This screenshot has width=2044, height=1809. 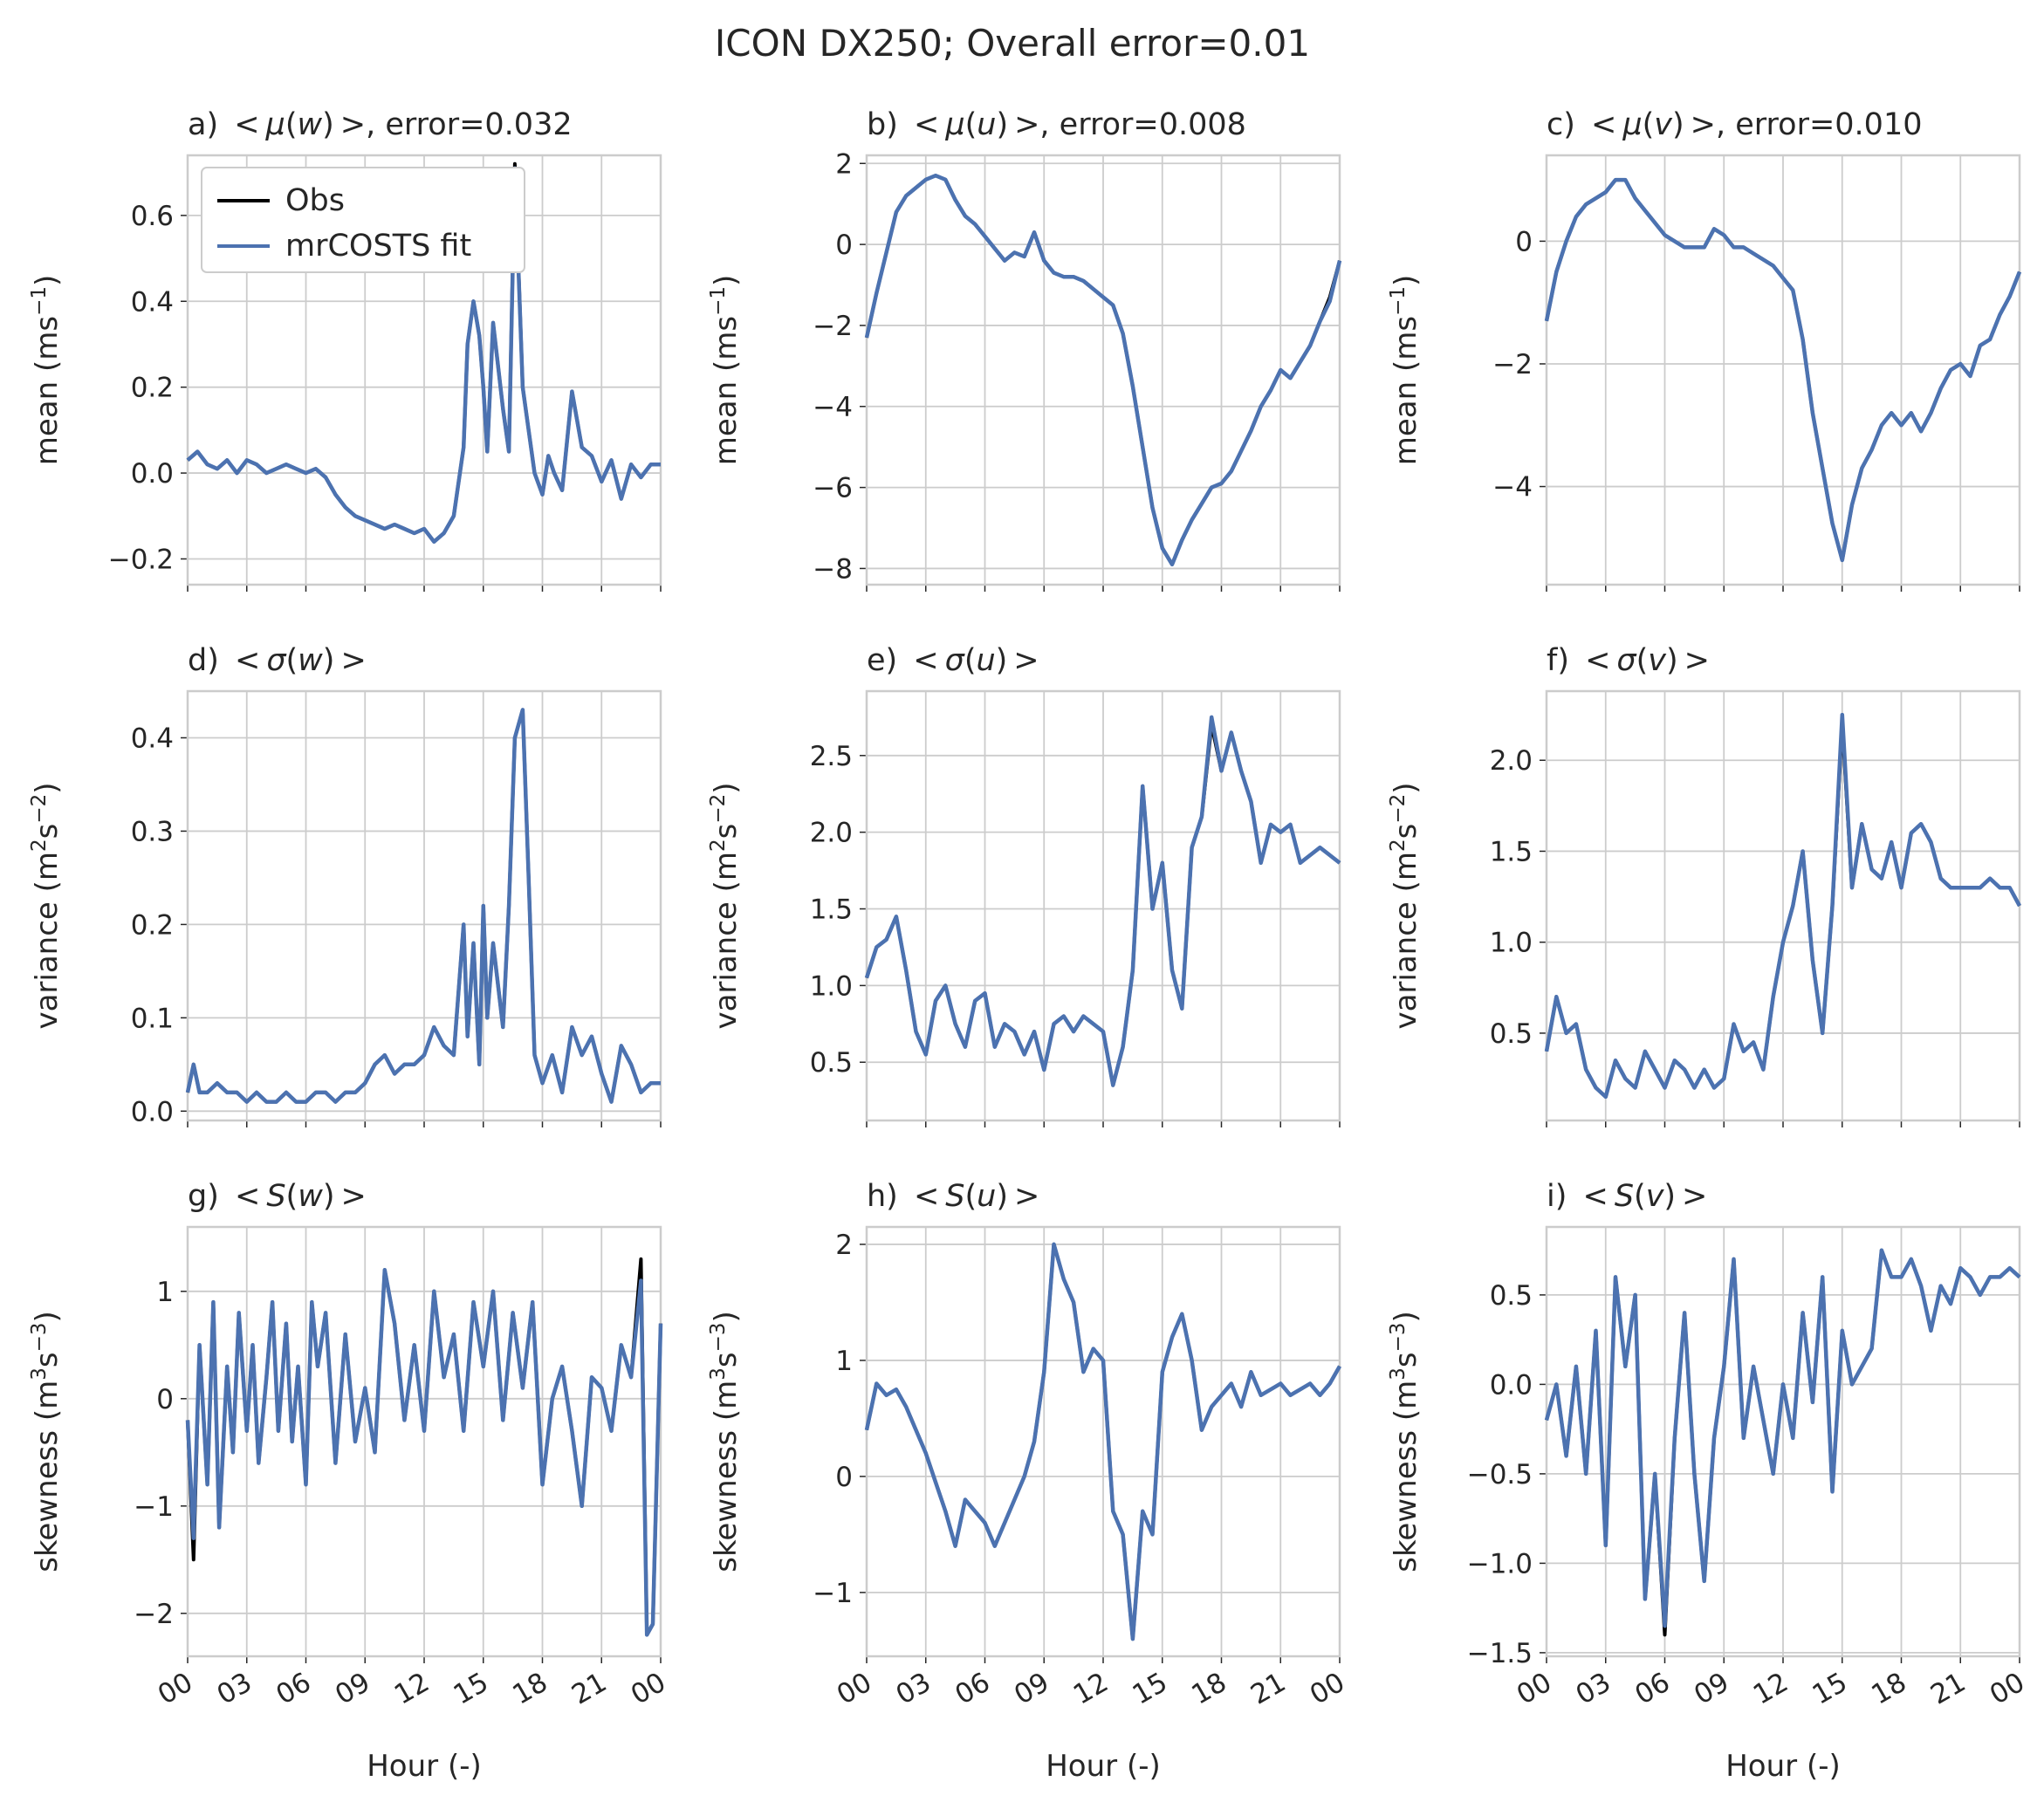 What do you see at coordinates (277, 660) in the screenshot?
I see `subplot-title: d) < σ(w) >` at bounding box center [277, 660].